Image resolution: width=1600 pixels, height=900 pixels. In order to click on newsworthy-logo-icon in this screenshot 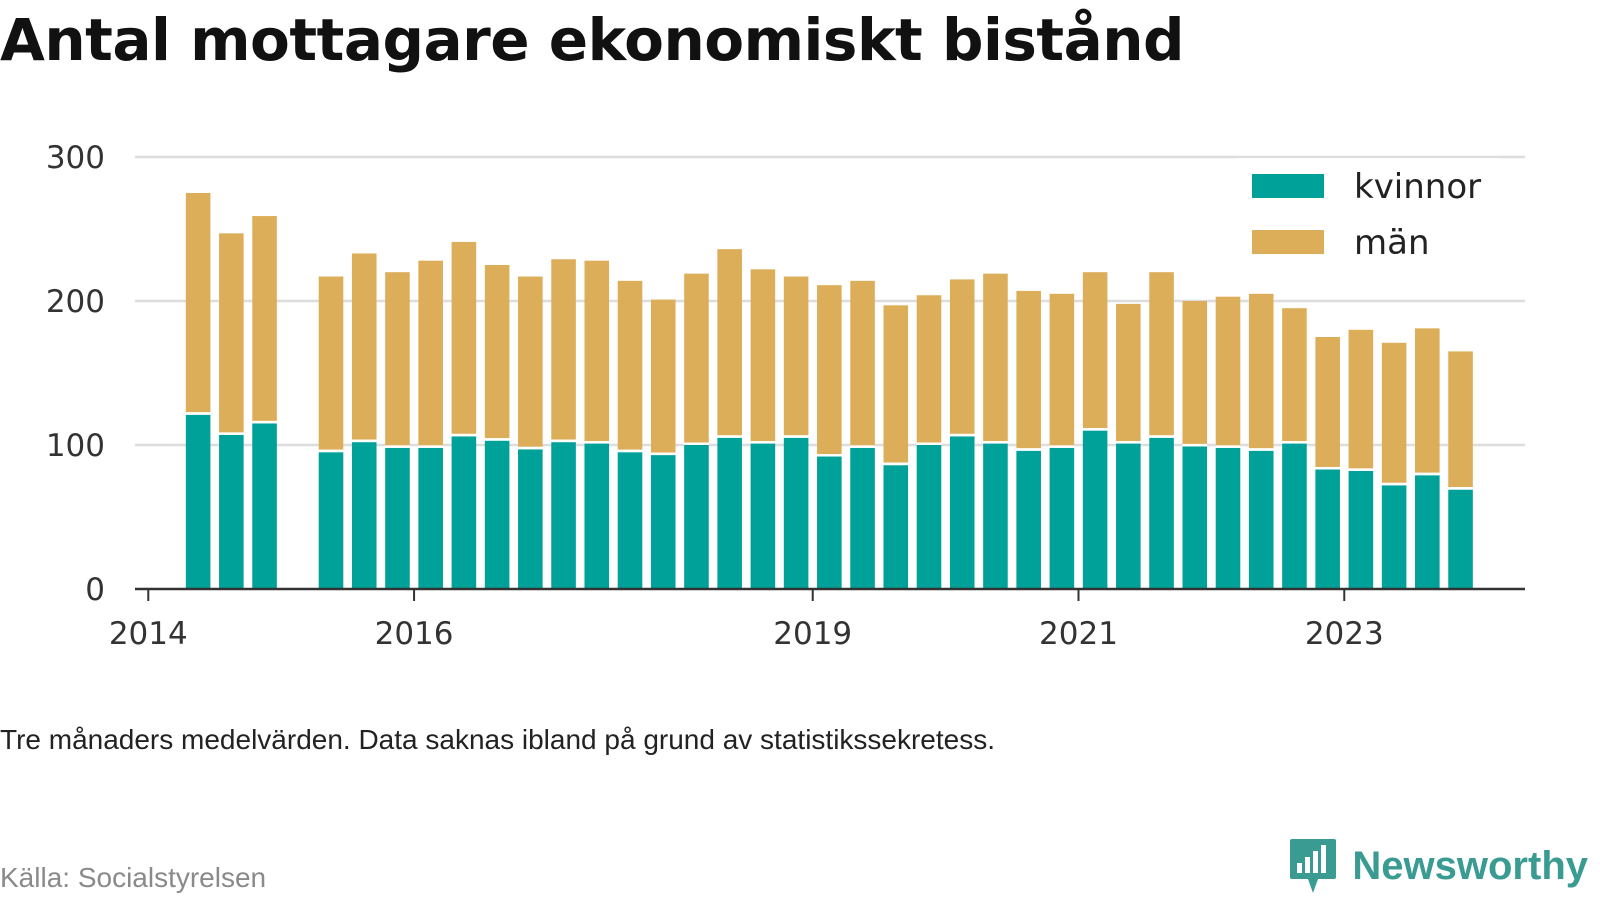, I will do `click(1313, 866)`.